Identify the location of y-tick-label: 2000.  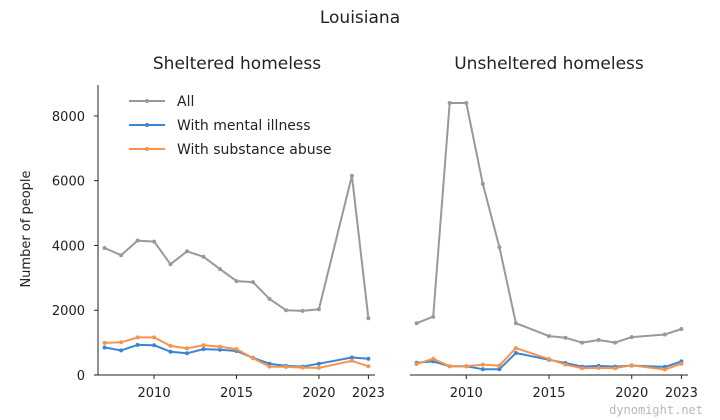
(68, 311).